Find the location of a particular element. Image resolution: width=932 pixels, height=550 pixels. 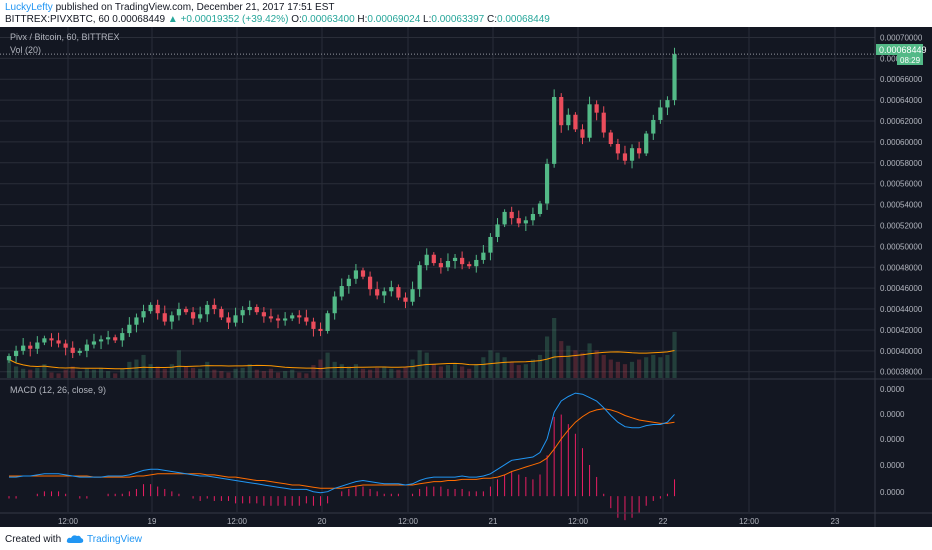

countdown-text: 08:29 is located at coordinates (910, 60).